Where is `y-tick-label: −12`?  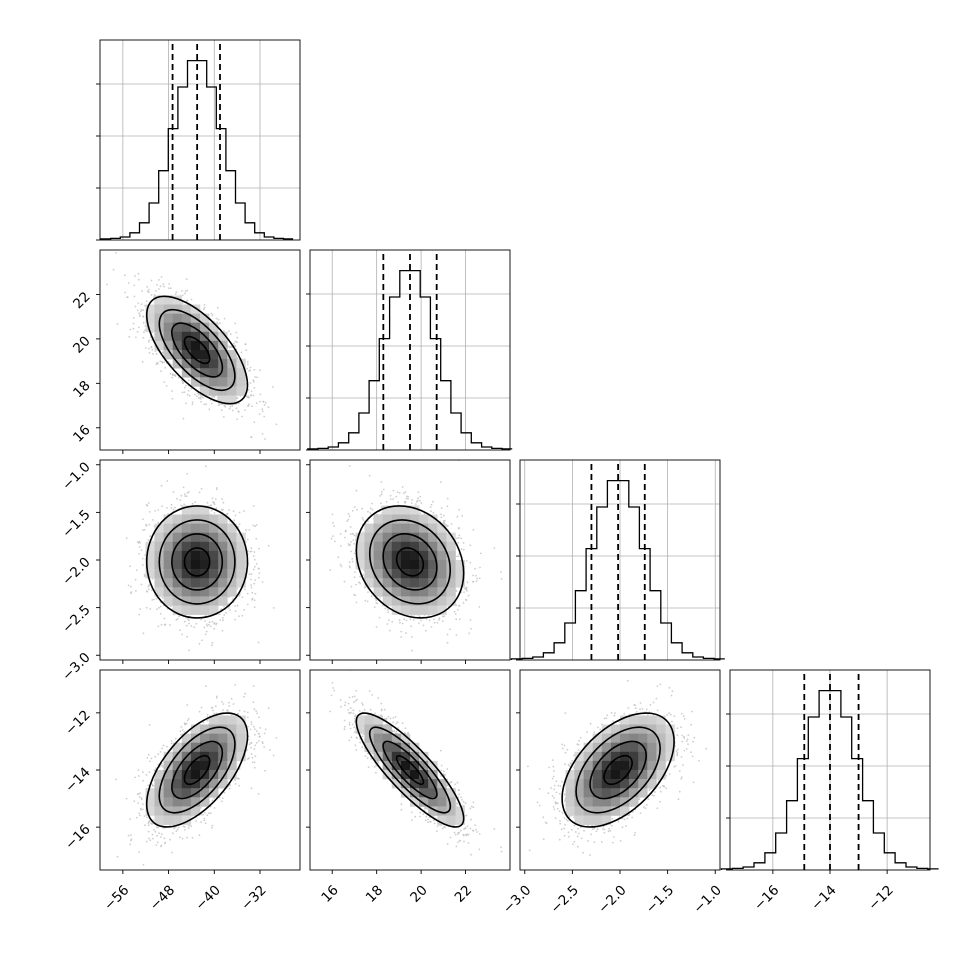 y-tick-label: −12 is located at coordinates (77, 722).